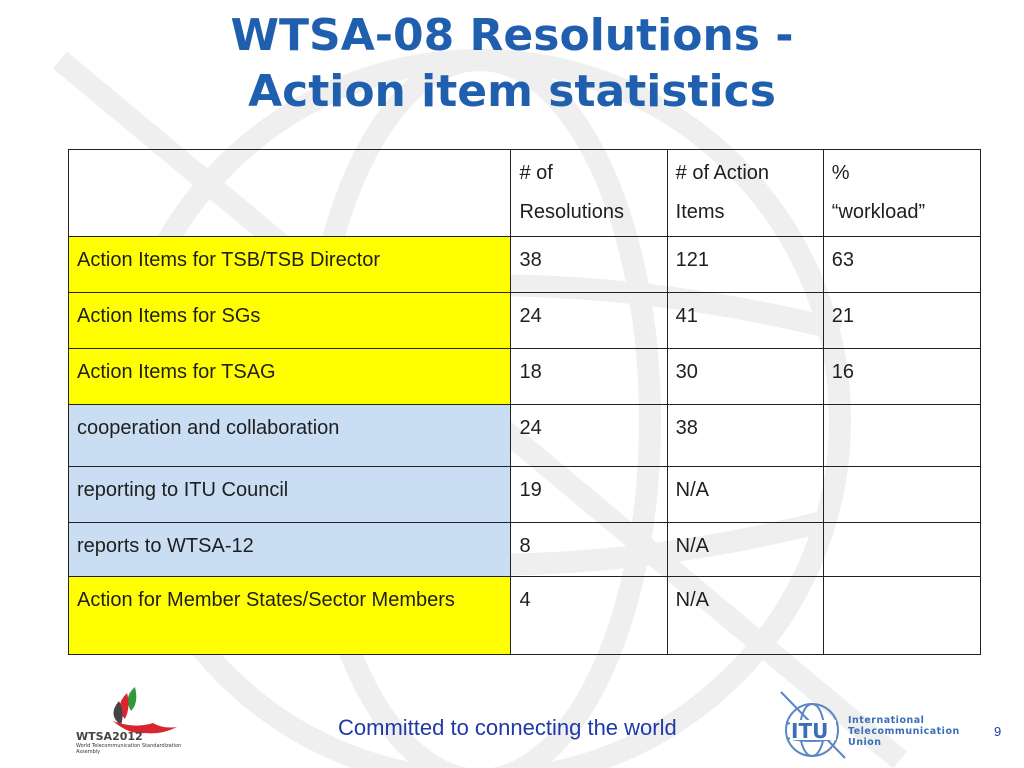  I want to click on row-label: Action for Member States/Sector Members, so click(289, 615).